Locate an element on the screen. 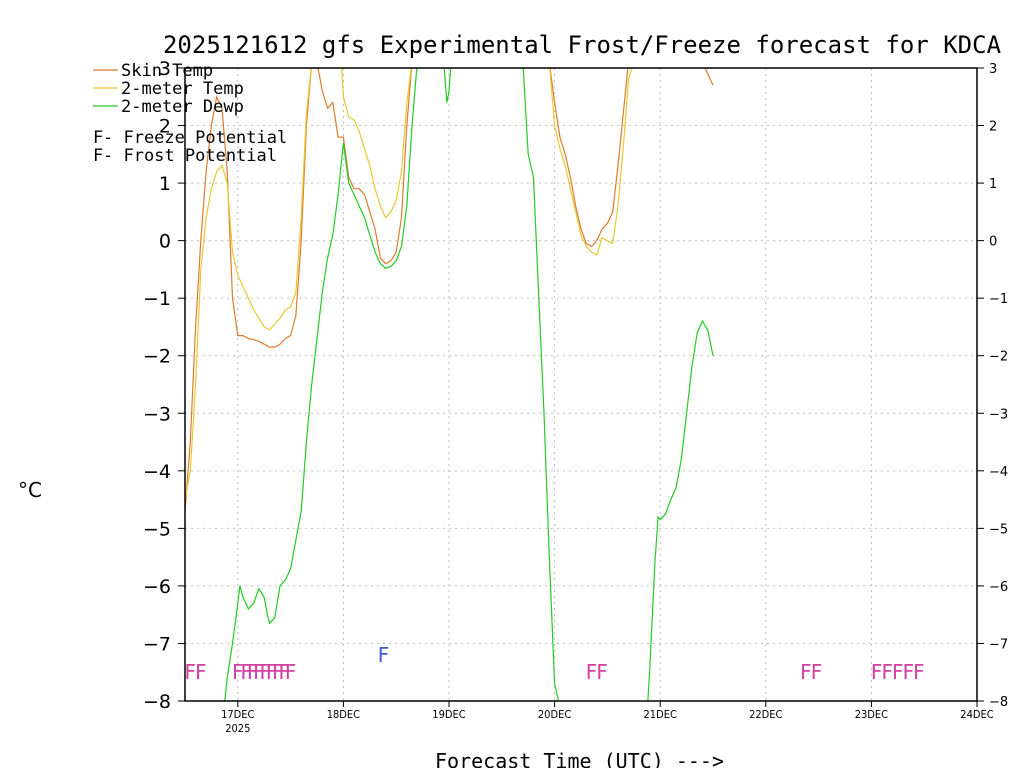  frost-marker: F is located at coordinates (384, 655).